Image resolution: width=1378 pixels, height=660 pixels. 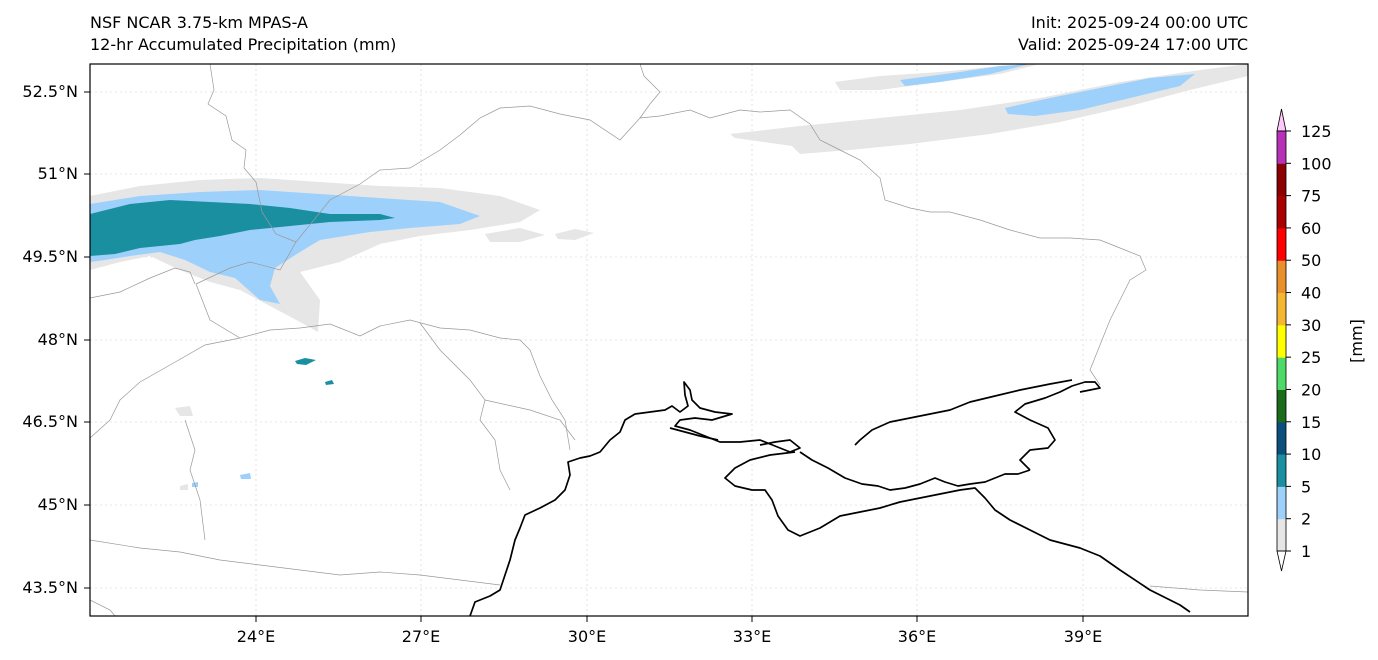 I want to click on colorbar-level-label: 20, so click(x=1311, y=389).